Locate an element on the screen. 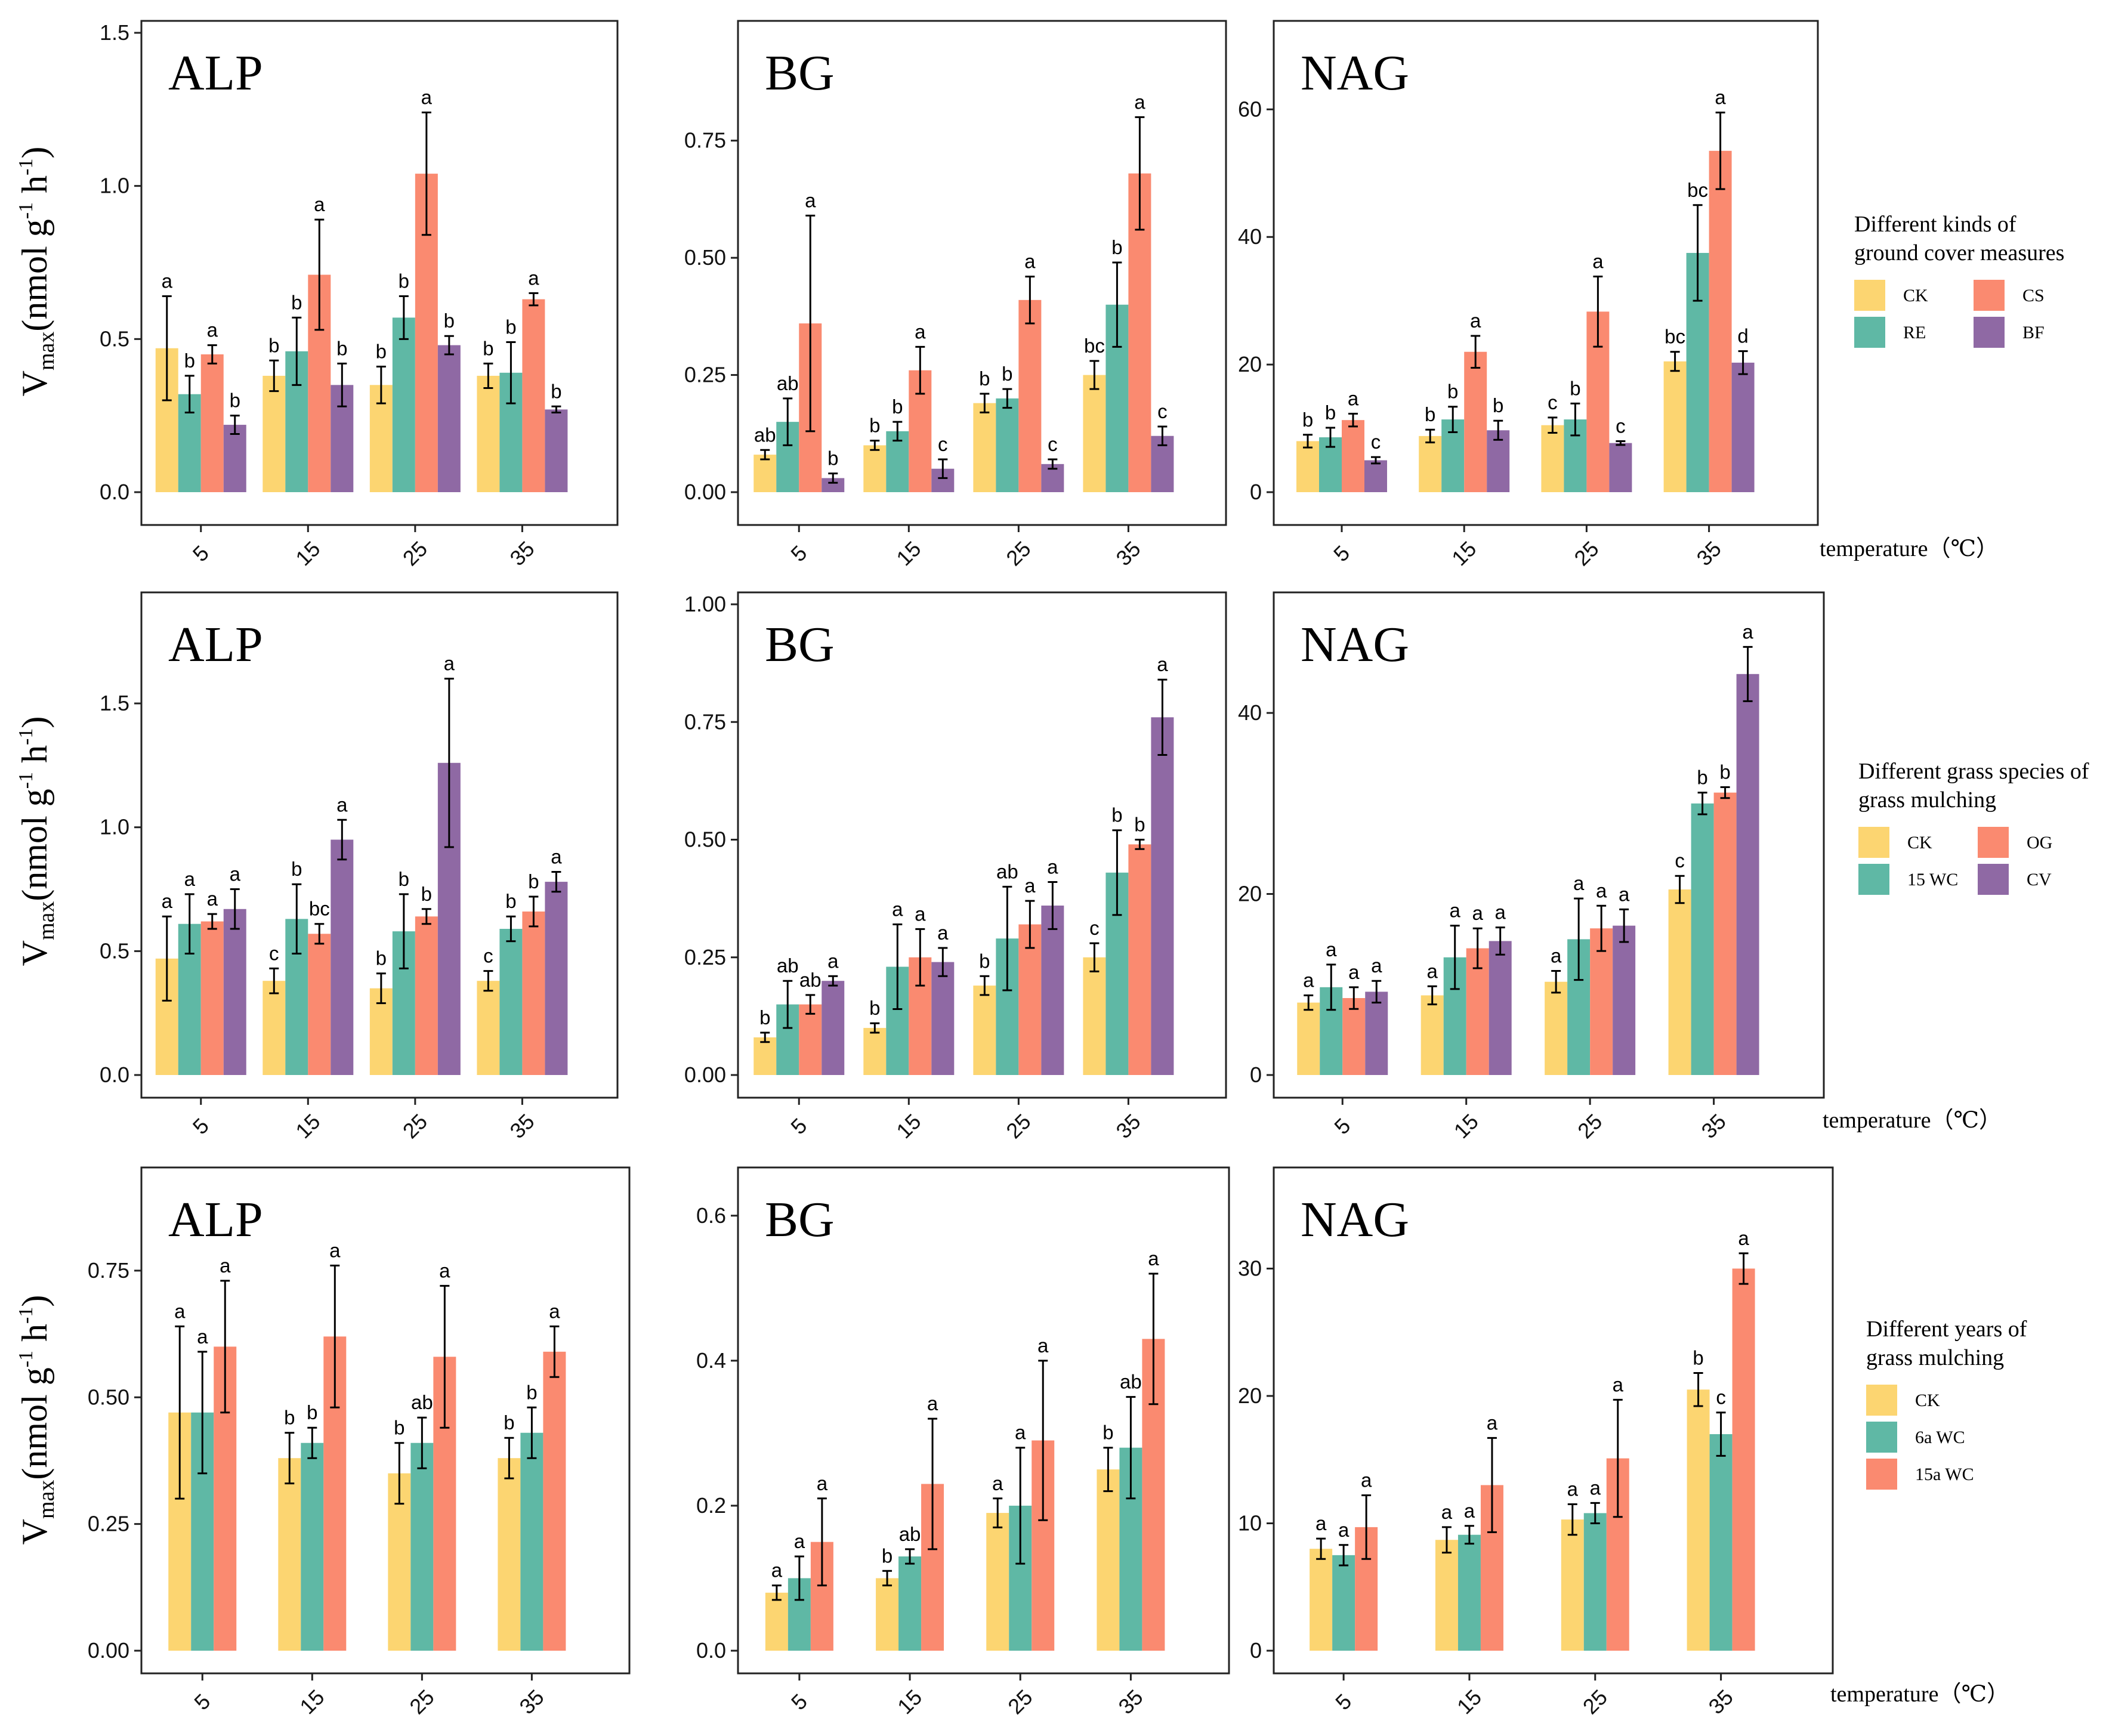 The image size is (2103, 1736). legend-label: 15a WC is located at coordinates (1945, 1474).